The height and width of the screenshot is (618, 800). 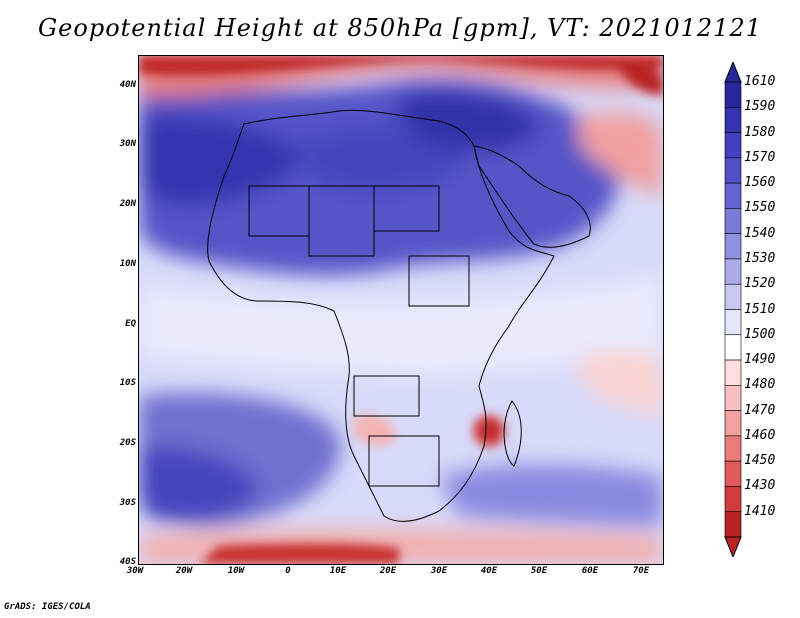 What do you see at coordinates (760, 157) in the screenshot?
I see `colorbar-label: 1570` at bounding box center [760, 157].